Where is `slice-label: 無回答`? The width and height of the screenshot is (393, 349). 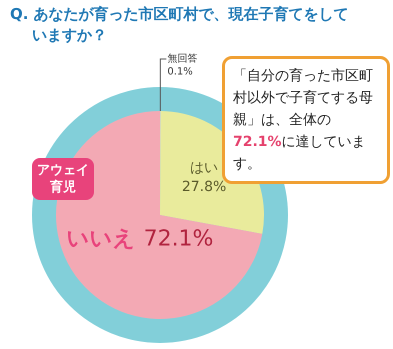 slice-label: 無回答 is located at coordinates (182, 58).